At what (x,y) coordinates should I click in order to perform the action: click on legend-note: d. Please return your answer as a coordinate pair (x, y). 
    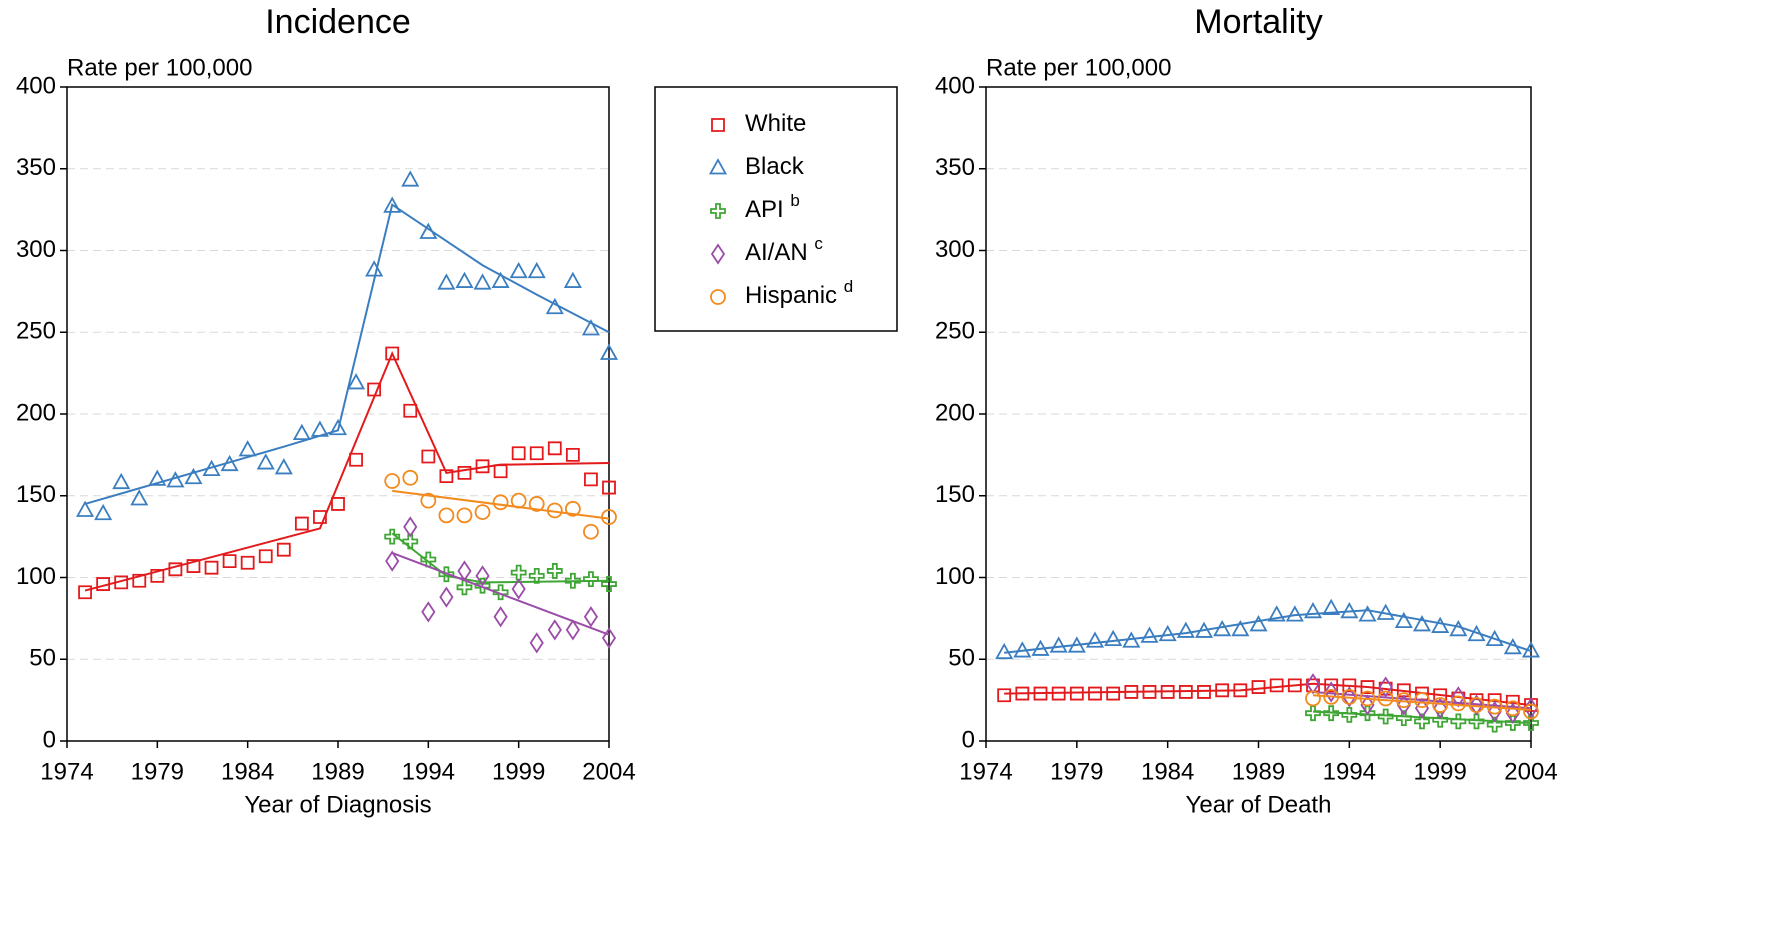
    Looking at the image, I should click on (848, 286).